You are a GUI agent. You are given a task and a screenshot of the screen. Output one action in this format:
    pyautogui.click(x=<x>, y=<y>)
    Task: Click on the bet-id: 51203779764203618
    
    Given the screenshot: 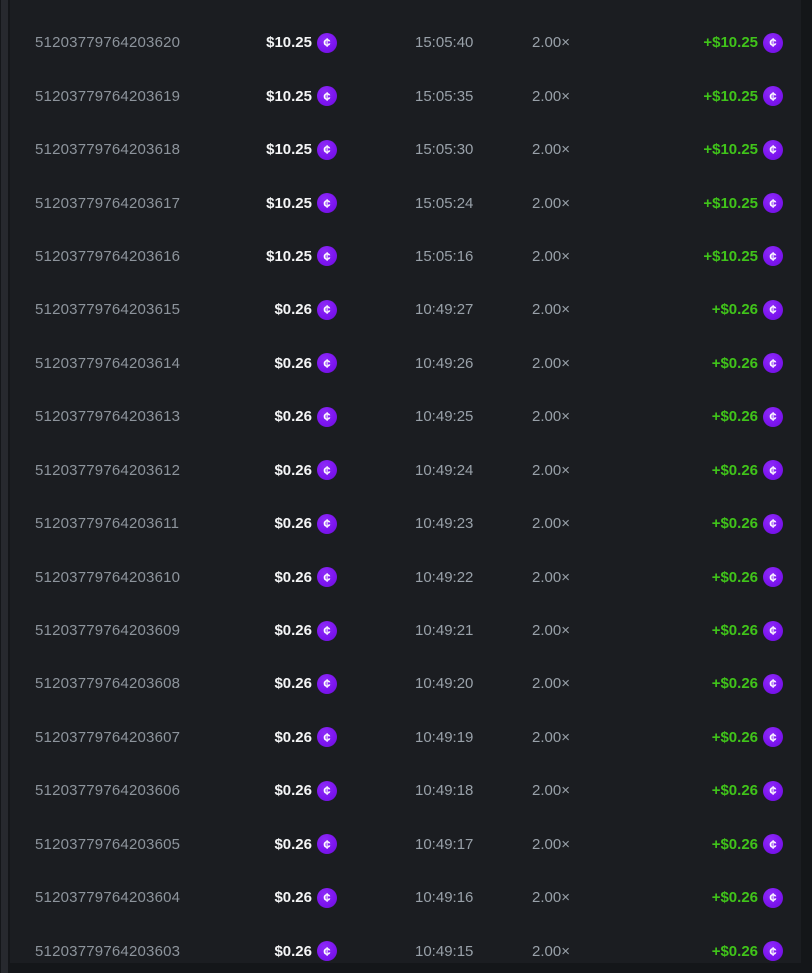 What is the action you would take?
    pyautogui.click(x=108, y=150)
    